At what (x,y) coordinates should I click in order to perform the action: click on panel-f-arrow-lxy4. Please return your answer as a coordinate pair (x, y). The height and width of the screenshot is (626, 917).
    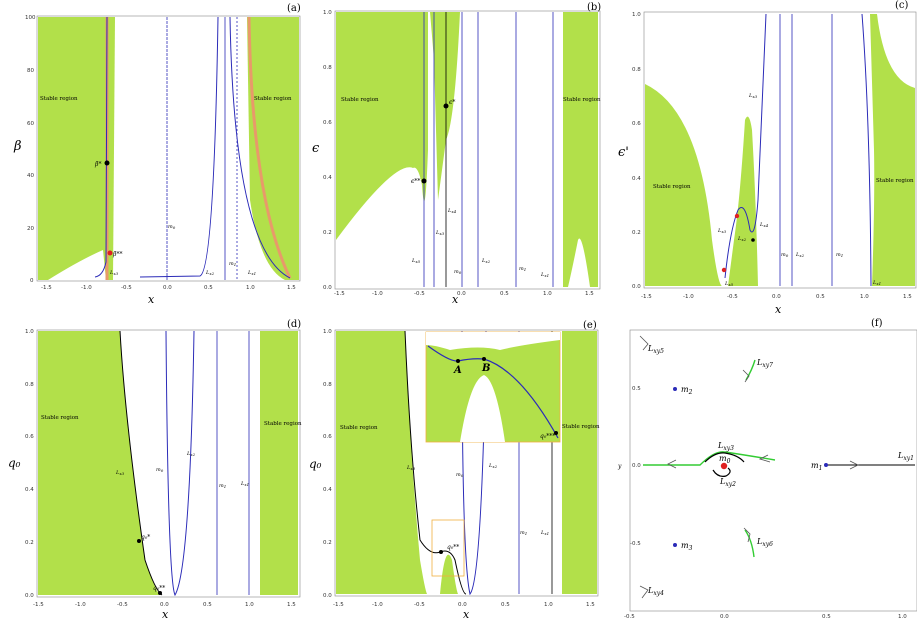
    Looking at the image, I should click on (644, 592).